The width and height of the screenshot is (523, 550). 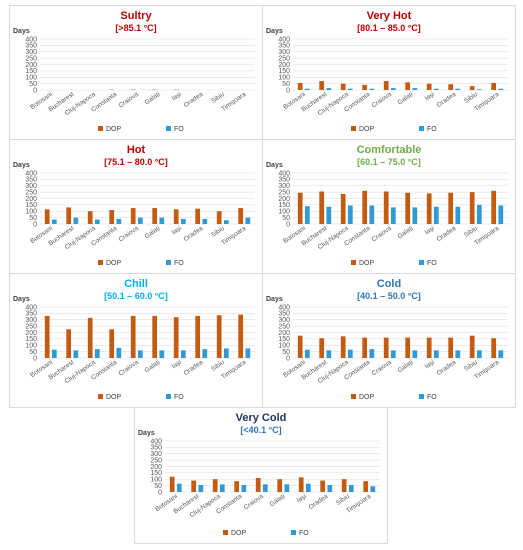 What do you see at coordinates (405, 232) in the screenshot?
I see `x-category-label: Galați` at bounding box center [405, 232].